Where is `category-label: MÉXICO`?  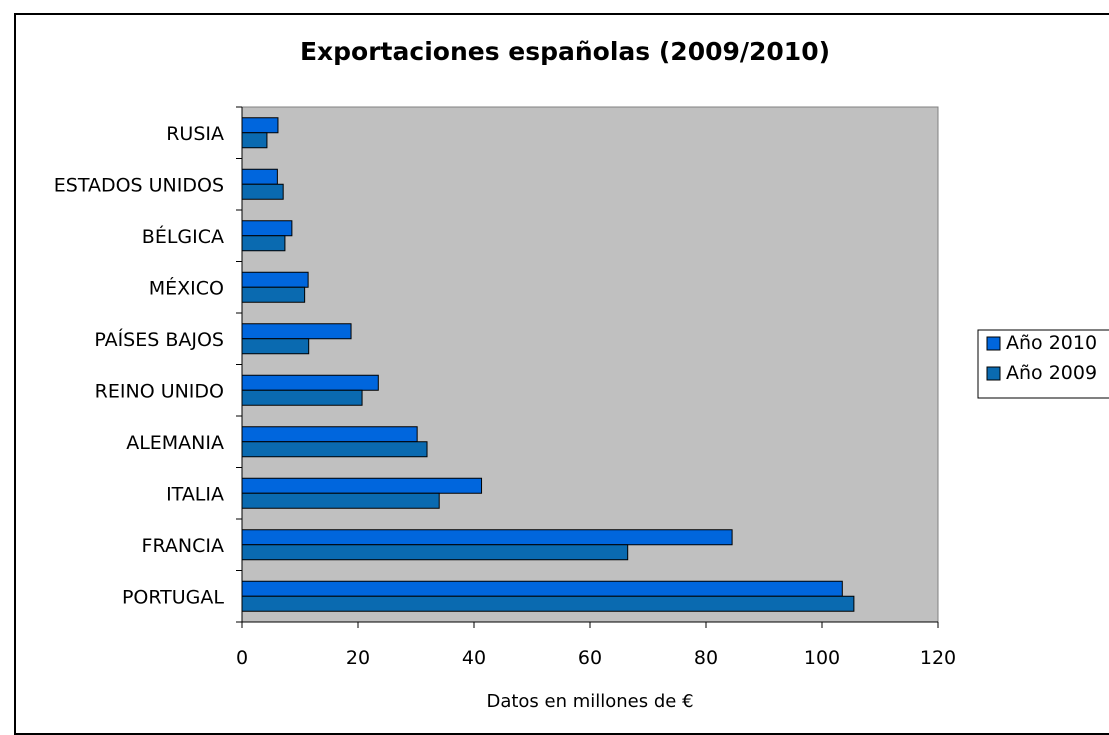 category-label: MÉXICO is located at coordinates (186, 287).